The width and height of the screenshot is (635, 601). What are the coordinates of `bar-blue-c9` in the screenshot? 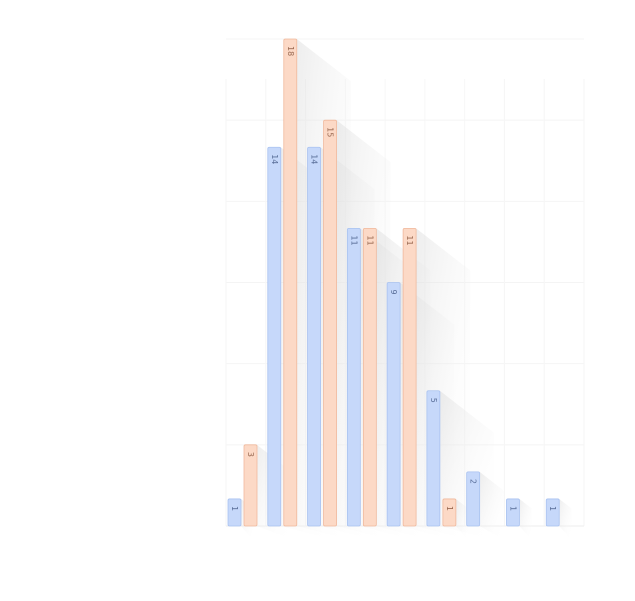 It's located at (552, 512).